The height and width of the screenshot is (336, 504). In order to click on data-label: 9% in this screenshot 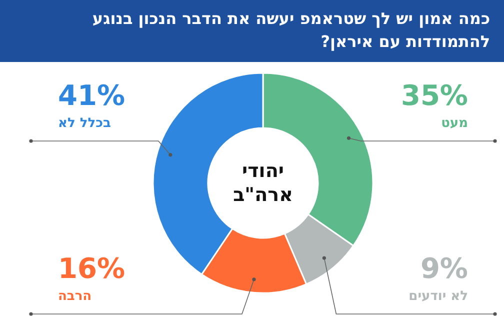, I will do `click(444, 268)`.